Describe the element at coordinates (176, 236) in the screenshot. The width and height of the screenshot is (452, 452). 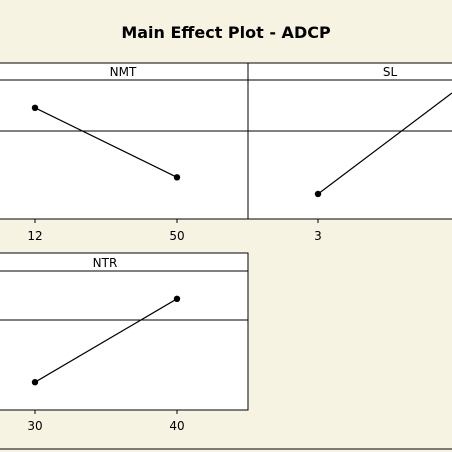
I see `panel-nmt-tick-label-50: 50` at that location.